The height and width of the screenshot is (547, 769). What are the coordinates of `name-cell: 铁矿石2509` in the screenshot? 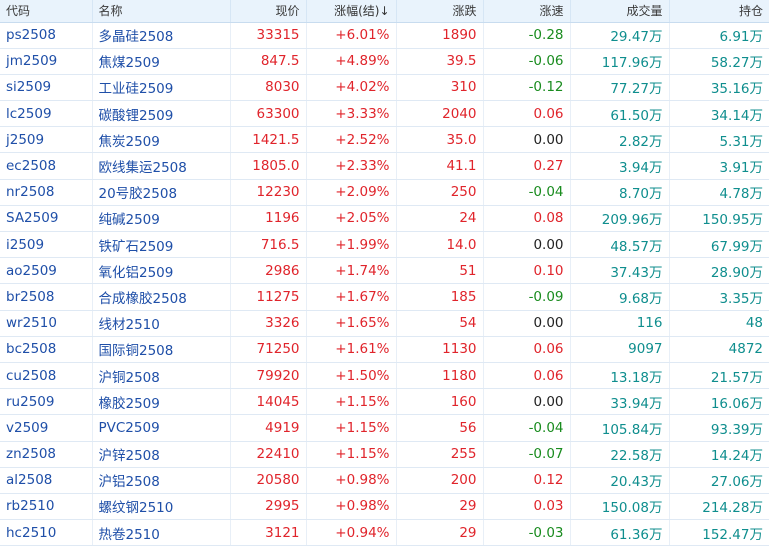 It's located at (161, 245).